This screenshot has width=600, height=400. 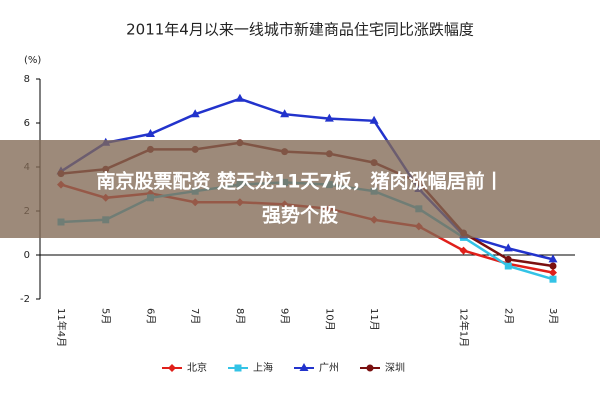 I want to click on banner-text: 强势个股, so click(x=300, y=215).